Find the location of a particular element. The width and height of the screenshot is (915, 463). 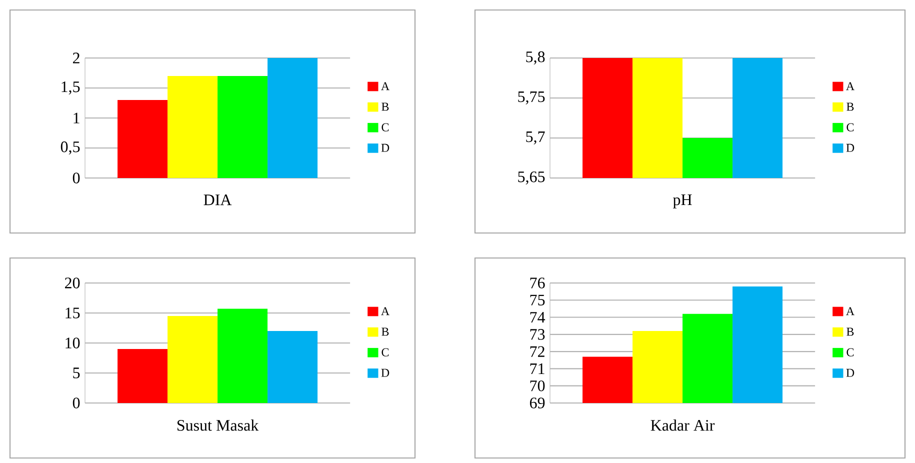

y-tick-label: 70 is located at coordinates (537, 386).